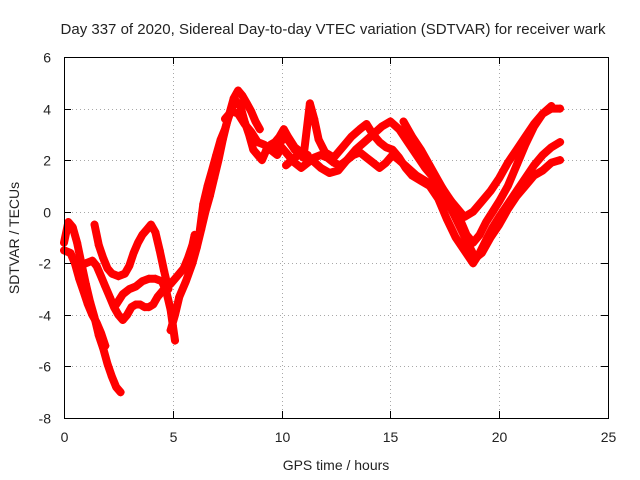  I want to click on y-axis-label: SDTVAR / TECUs, so click(14, 238).